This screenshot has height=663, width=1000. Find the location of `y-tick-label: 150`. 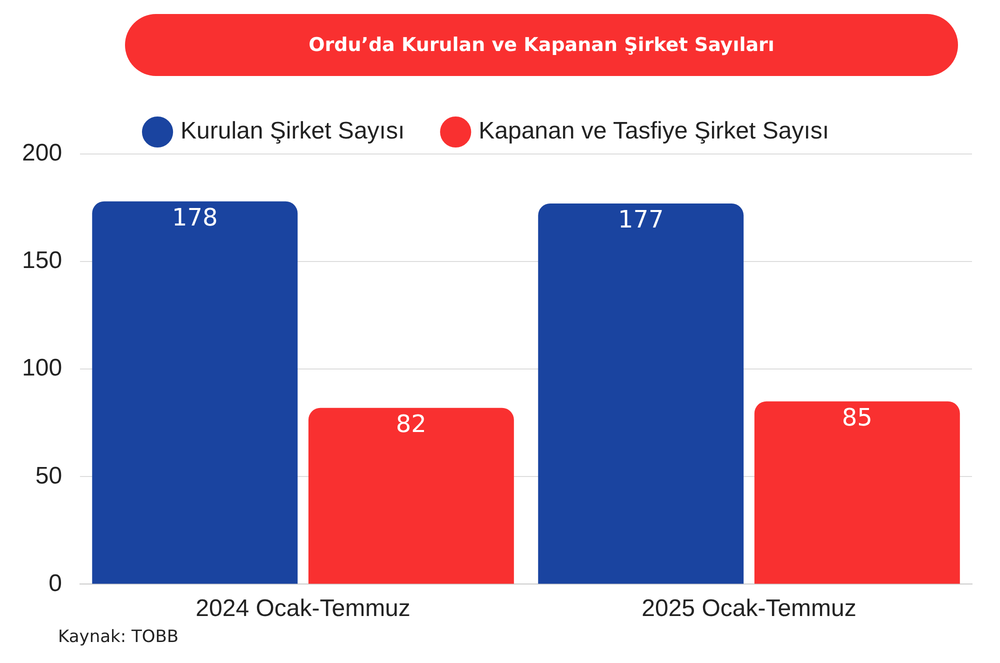

y-tick-label: 150 is located at coordinates (42, 260).